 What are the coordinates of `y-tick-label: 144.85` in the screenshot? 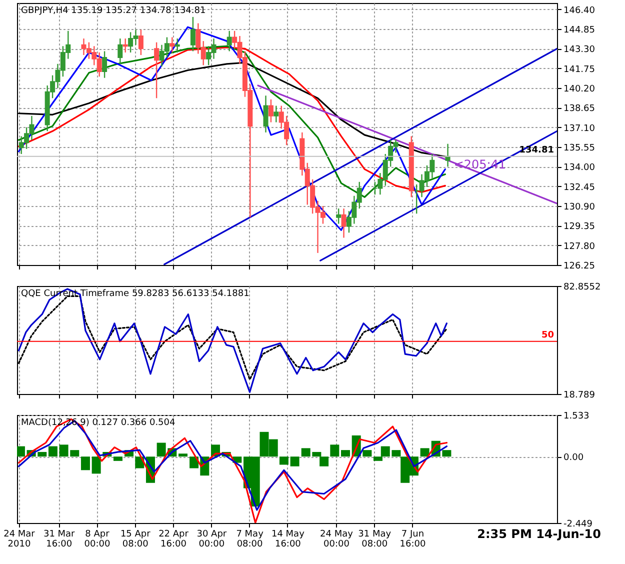 It's located at (579, 31).